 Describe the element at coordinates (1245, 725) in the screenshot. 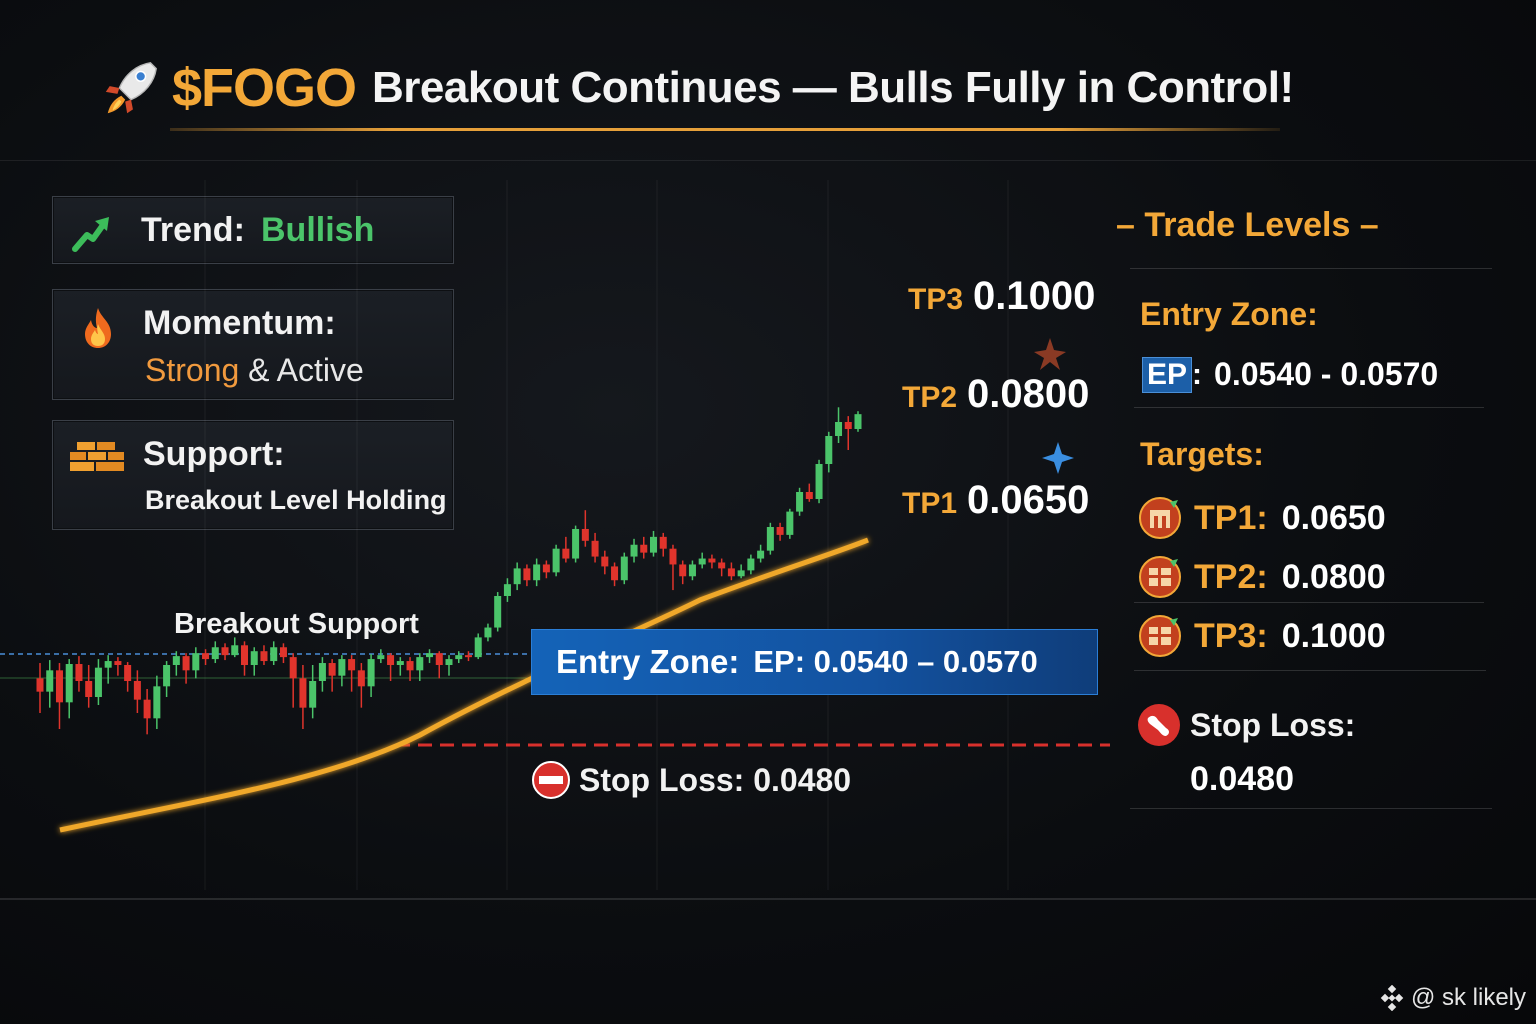

I see `stop-loss-row: Stop Loss:` at that location.